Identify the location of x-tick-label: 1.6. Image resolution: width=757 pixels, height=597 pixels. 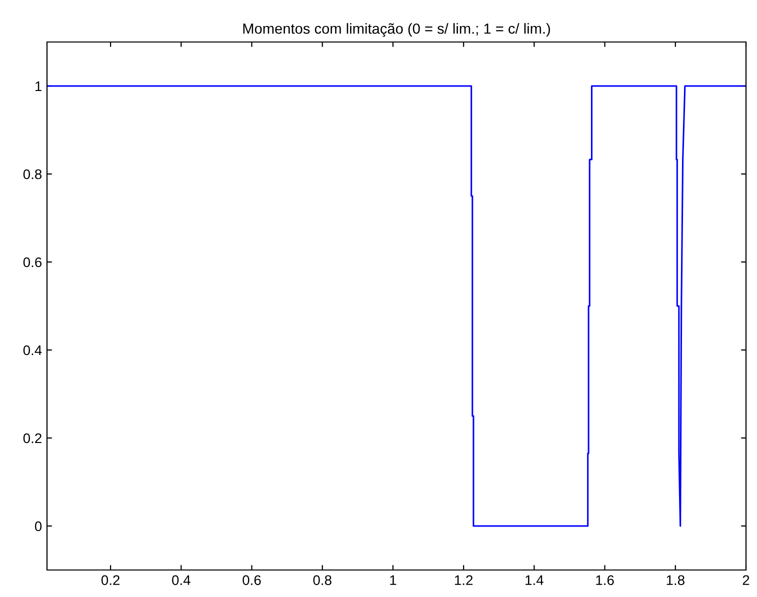
(605, 580).